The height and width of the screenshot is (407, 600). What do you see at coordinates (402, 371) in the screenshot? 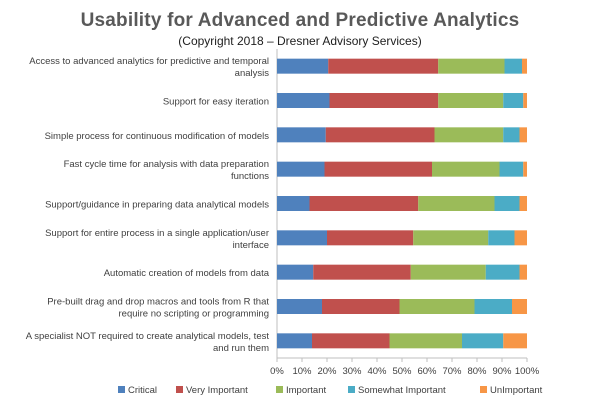
I see `x-tick-label: 50%` at bounding box center [402, 371].